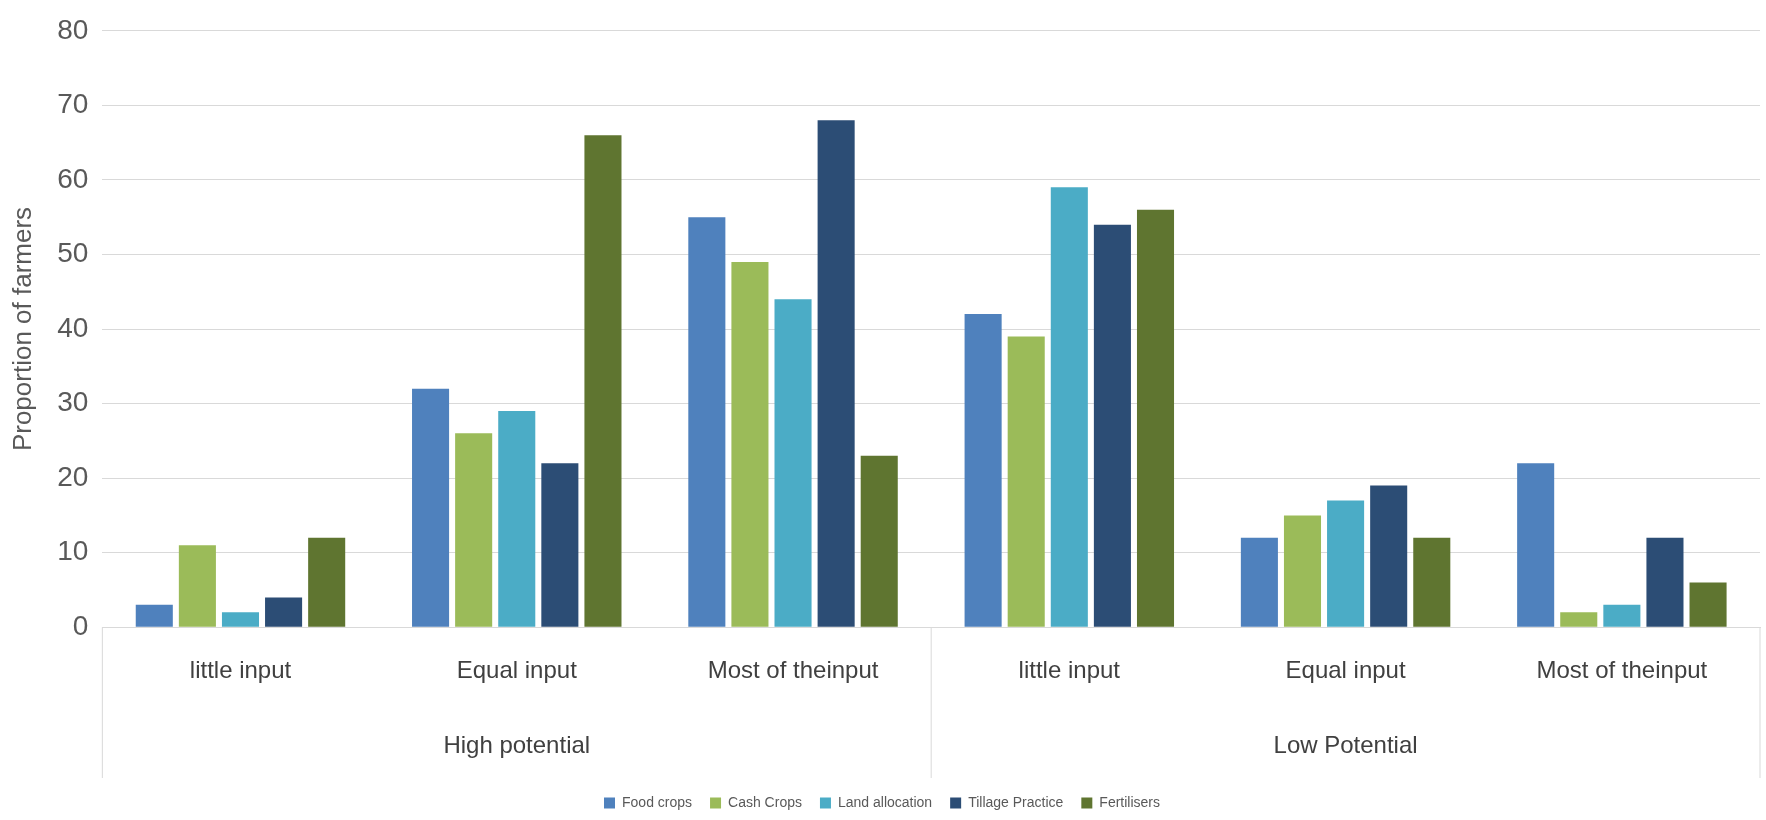 The height and width of the screenshot is (820, 1766). I want to click on legend-label: Fertilisers, so click(1129, 801).